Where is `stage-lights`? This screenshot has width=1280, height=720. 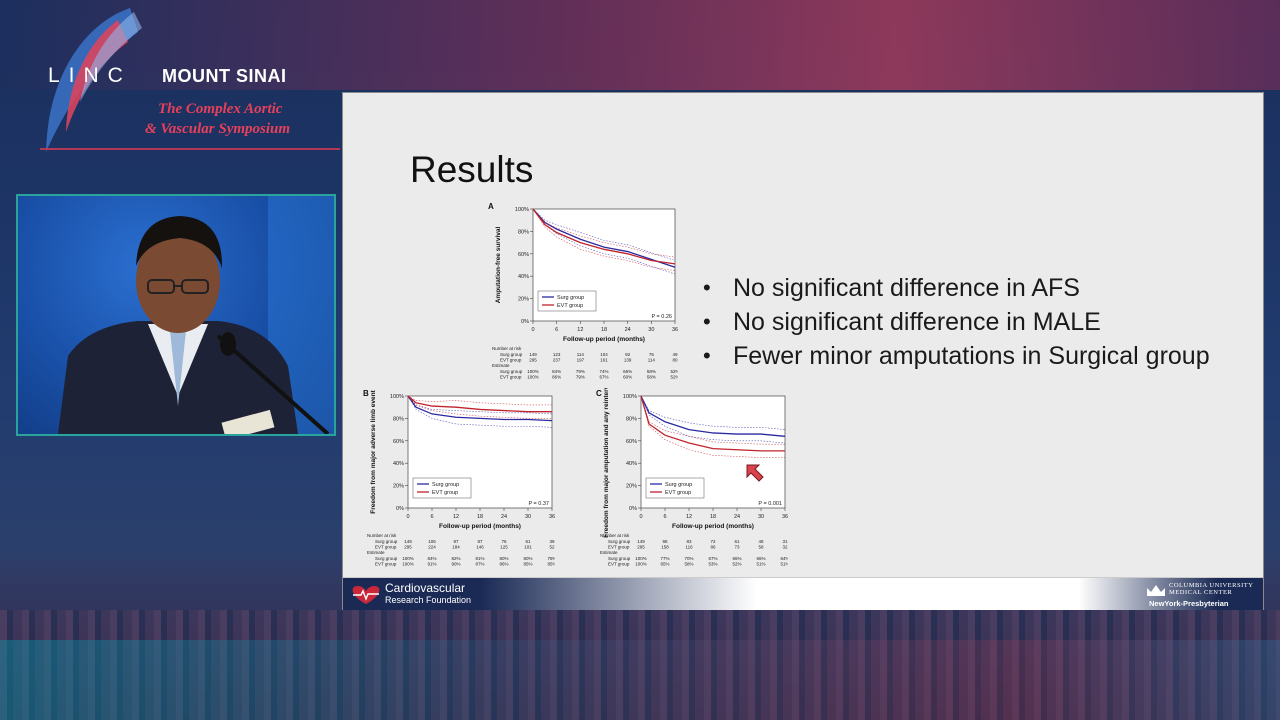
stage-lights is located at coordinates (640, 680).